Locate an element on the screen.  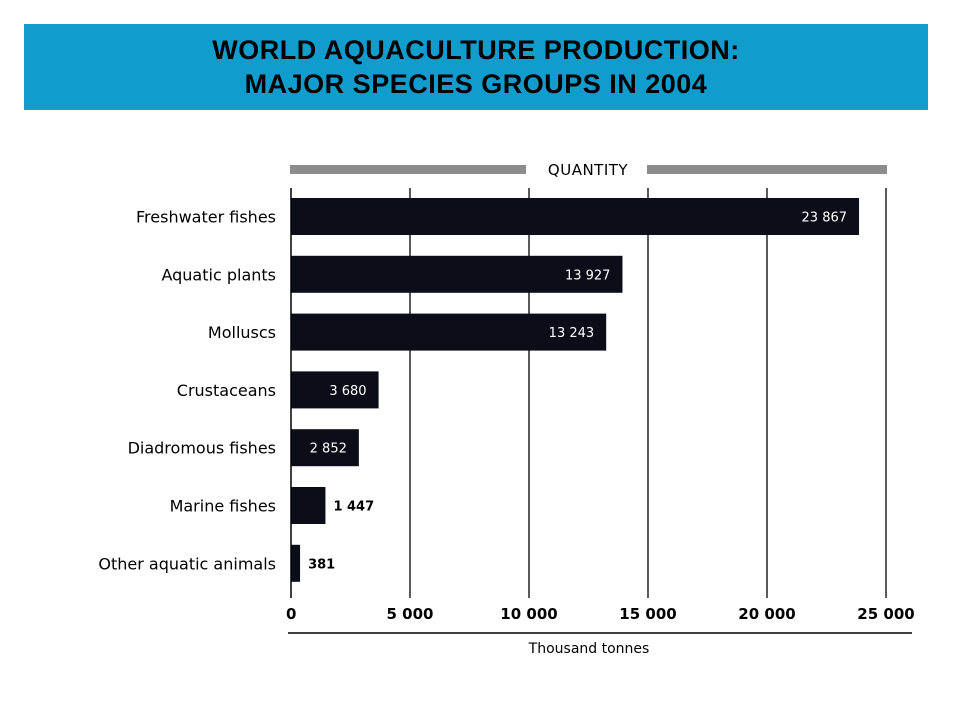
tick-label: 25 000 is located at coordinates (885, 614).